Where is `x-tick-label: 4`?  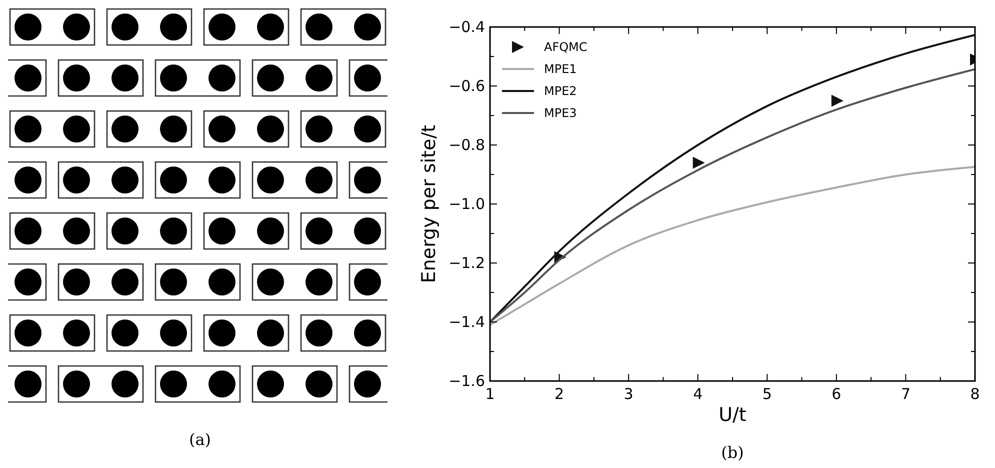 x-tick-label: 4 is located at coordinates (698, 394).